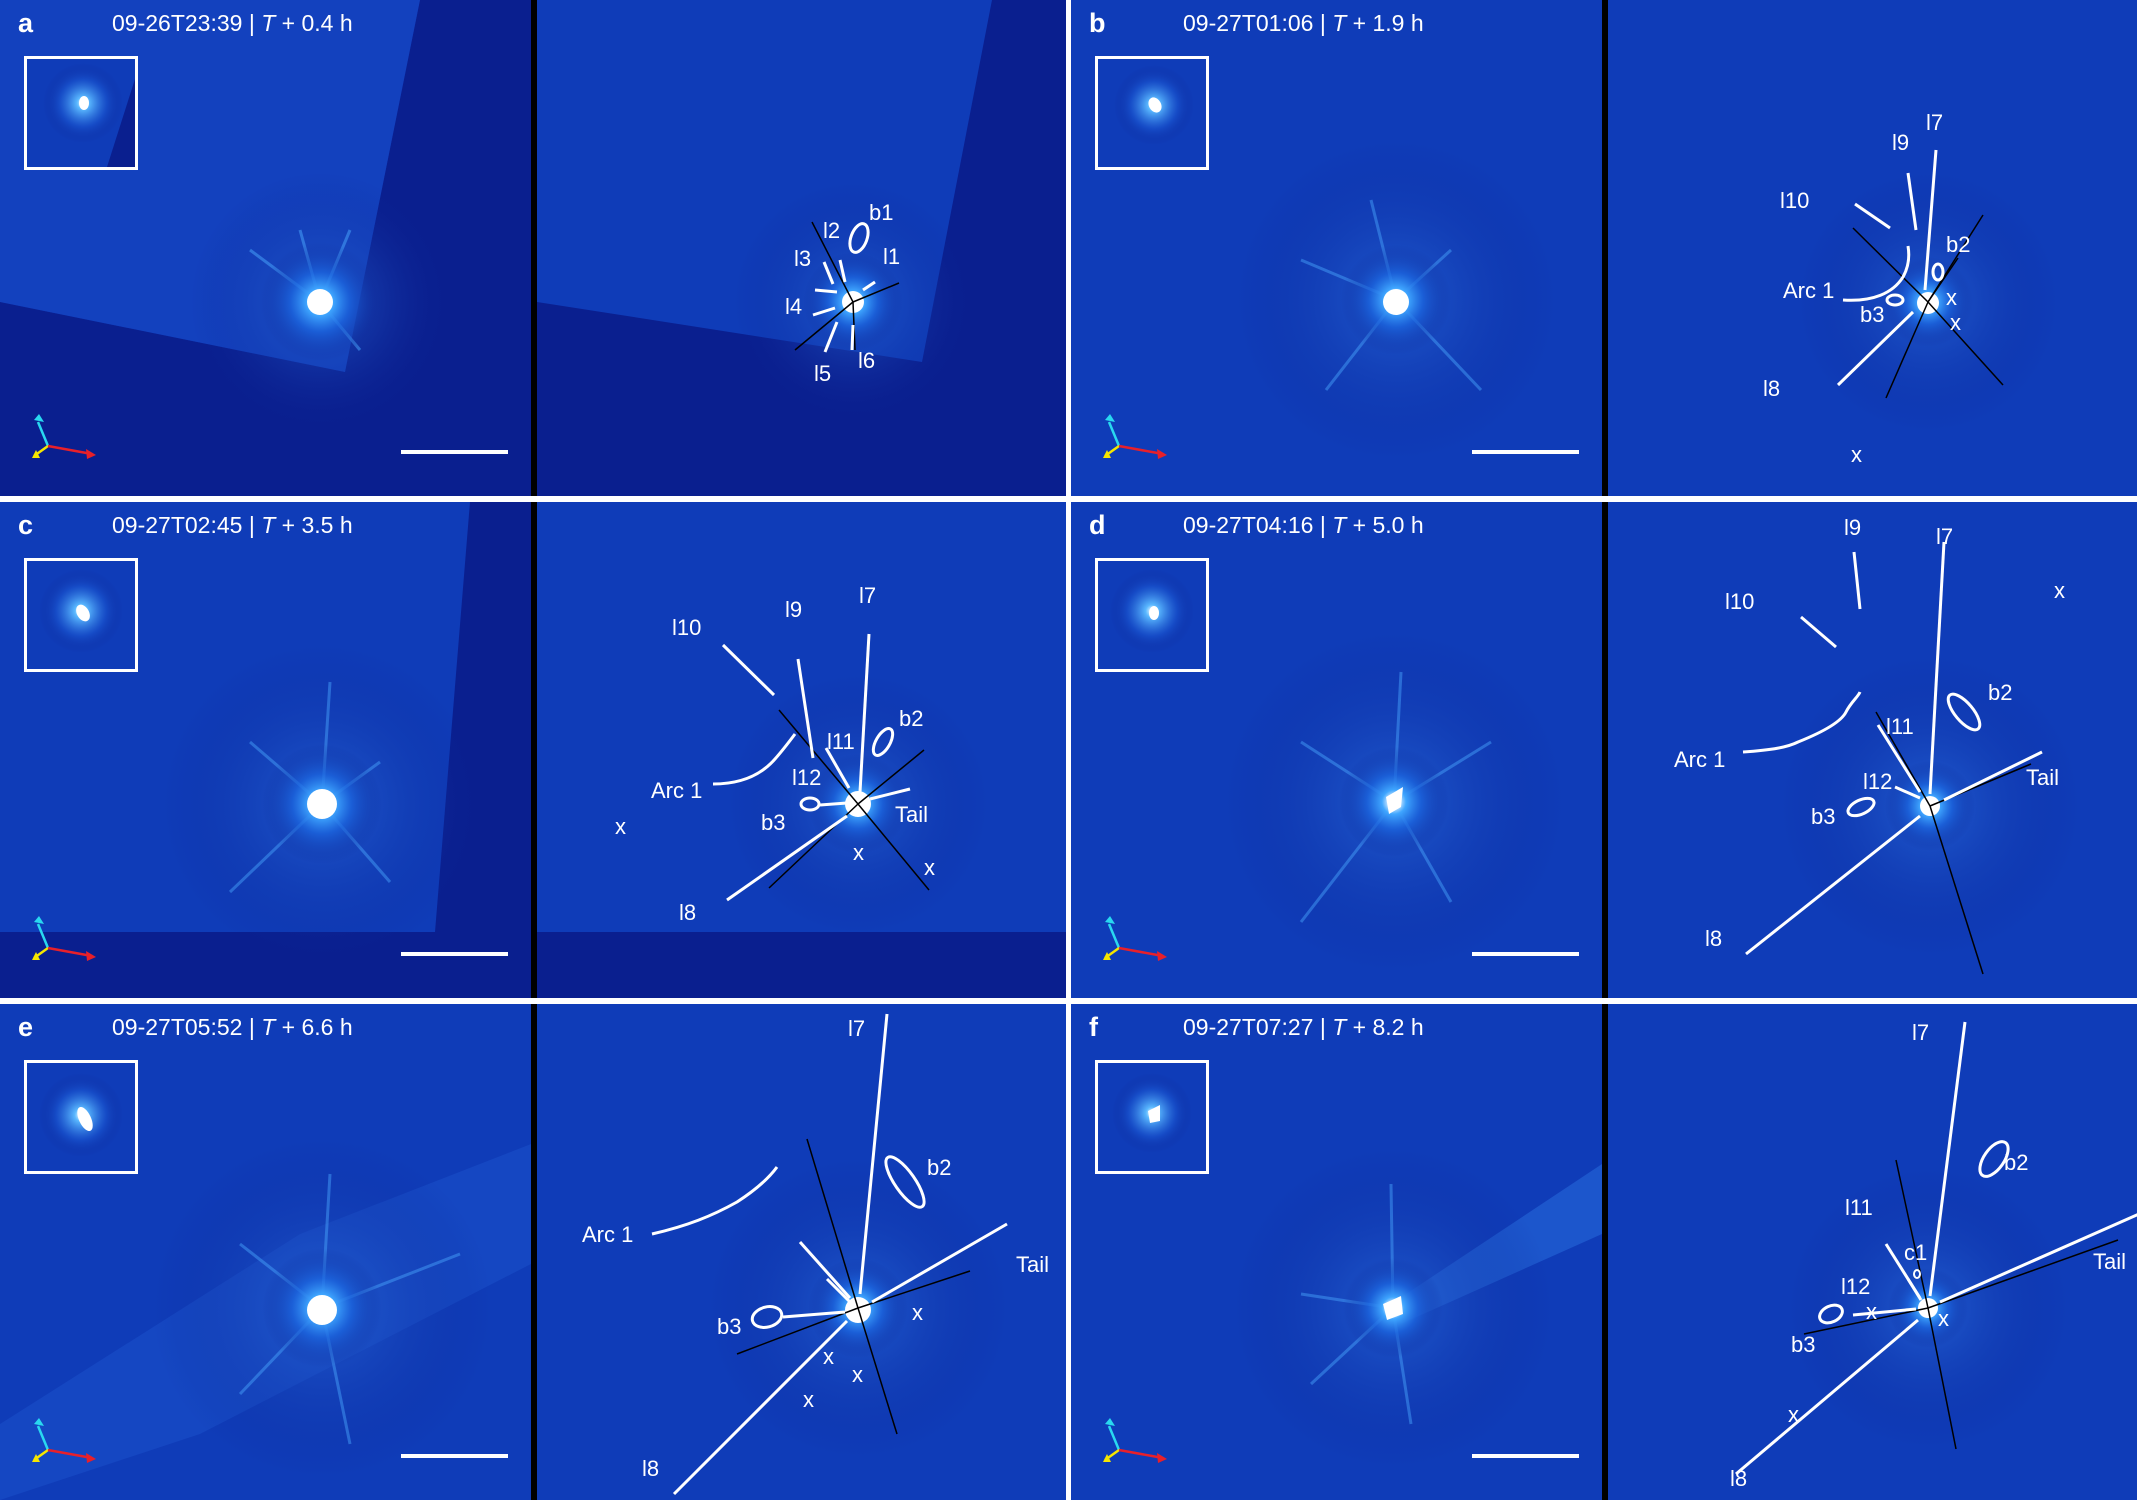 This screenshot has height=1500, width=2137. What do you see at coordinates (1303, 1027) in the screenshot?
I see `panel-timestamp: 09-27T07:27 | T + 8.2 h` at bounding box center [1303, 1027].